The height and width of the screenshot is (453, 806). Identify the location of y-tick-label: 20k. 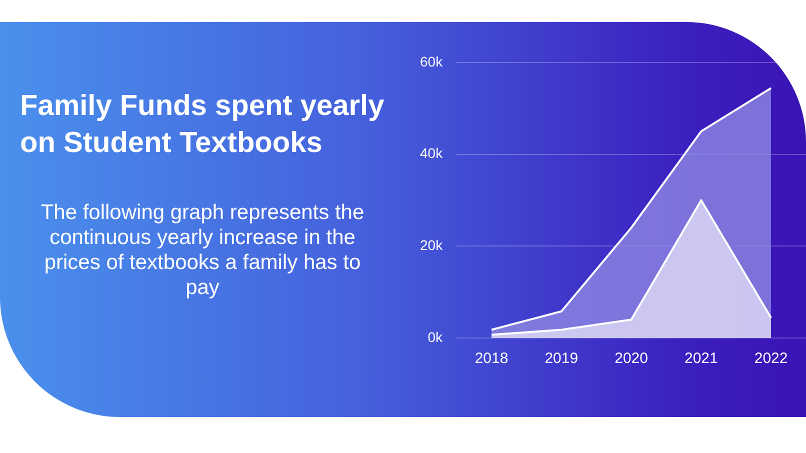
(432, 244).